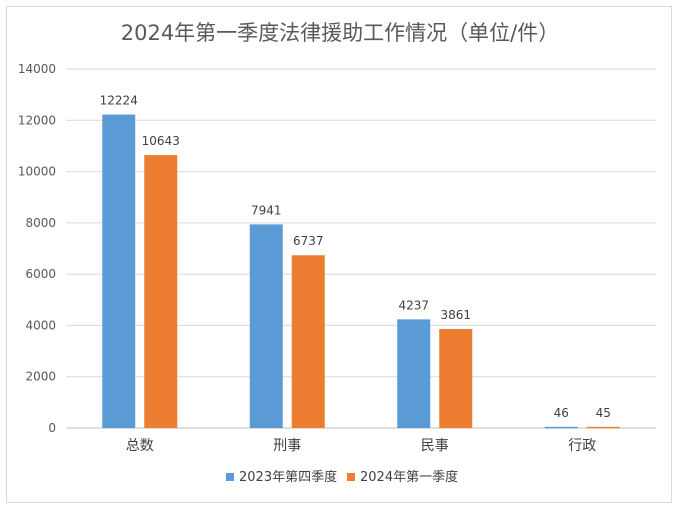 The image size is (680, 511). Describe the element at coordinates (413, 305) in the screenshot. I see `data-label: 4237` at that location.